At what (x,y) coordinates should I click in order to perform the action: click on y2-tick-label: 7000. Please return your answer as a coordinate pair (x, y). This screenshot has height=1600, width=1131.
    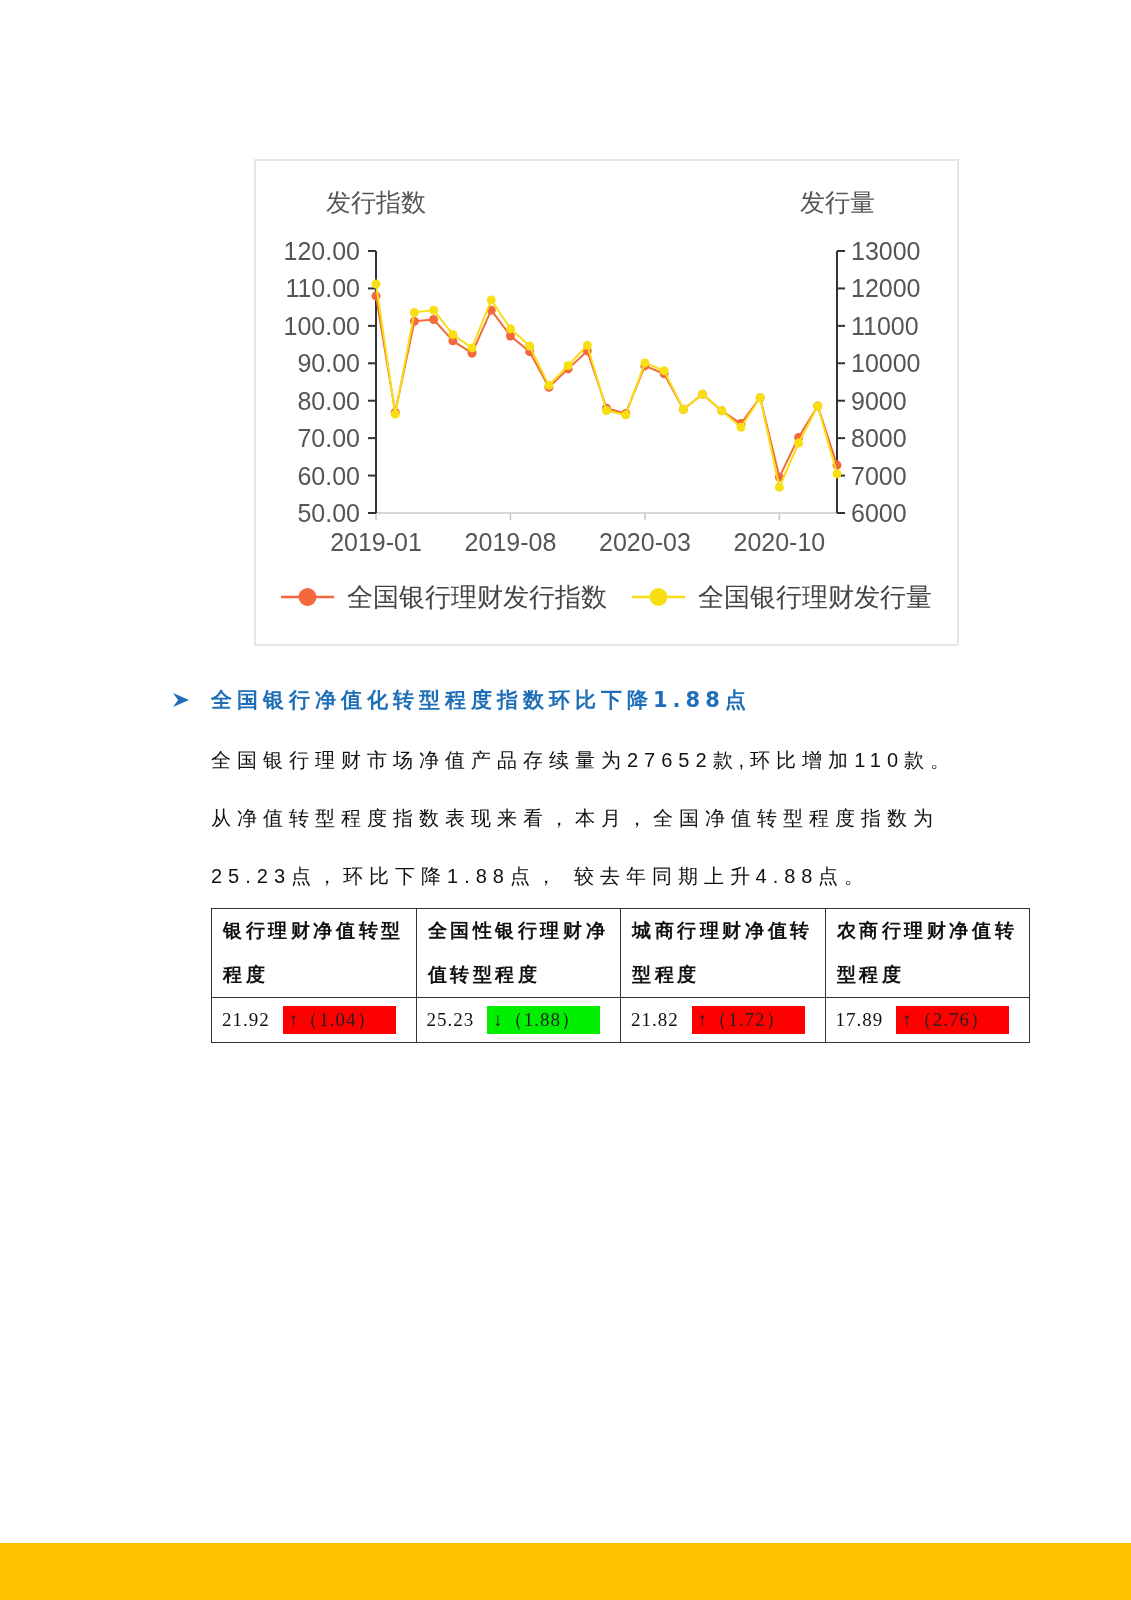
    Looking at the image, I should click on (879, 475).